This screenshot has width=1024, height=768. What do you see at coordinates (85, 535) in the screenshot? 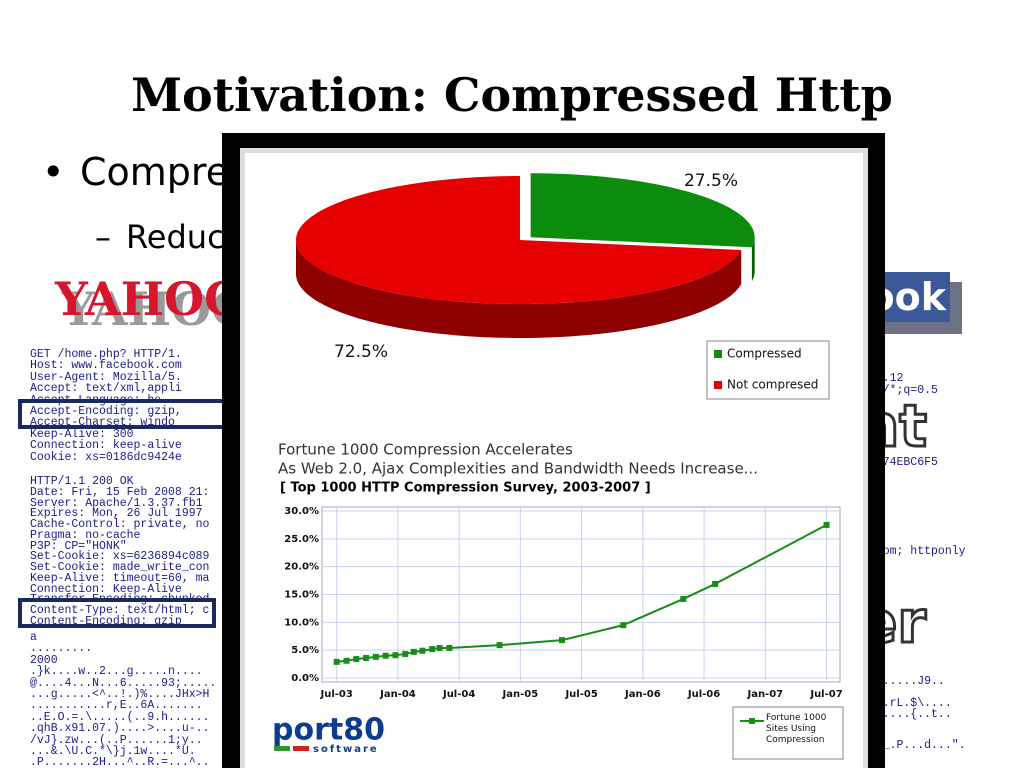
I see `code-line: Pragma: no-cache` at bounding box center [85, 535].